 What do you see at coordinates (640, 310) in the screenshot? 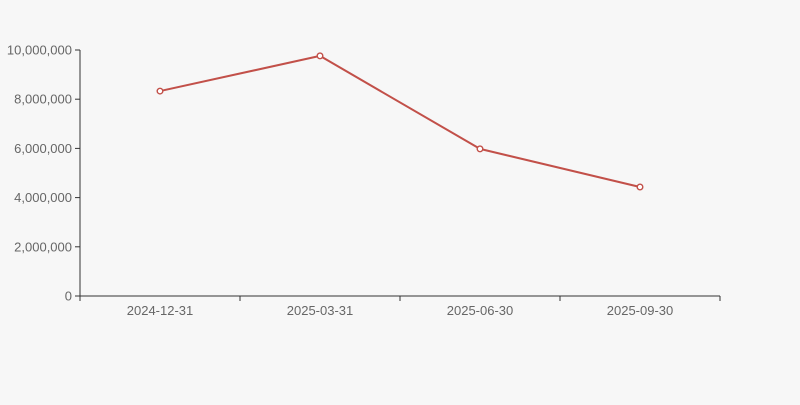
I see `x-tick-label: 2025-09-30` at bounding box center [640, 310].